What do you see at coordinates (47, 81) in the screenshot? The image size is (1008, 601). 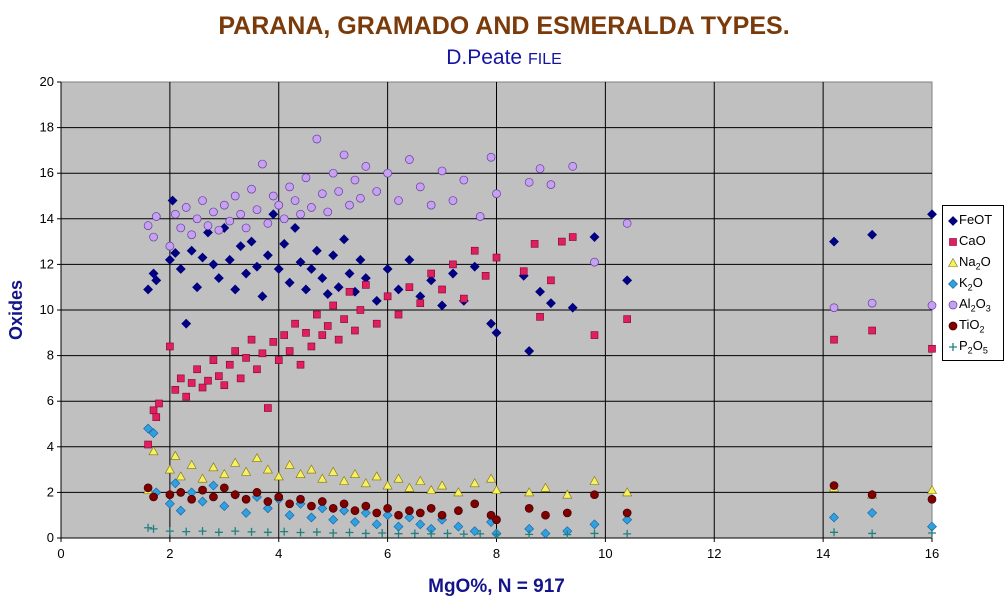 I see `y-tick-label: 20` at bounding box center [47, 81].